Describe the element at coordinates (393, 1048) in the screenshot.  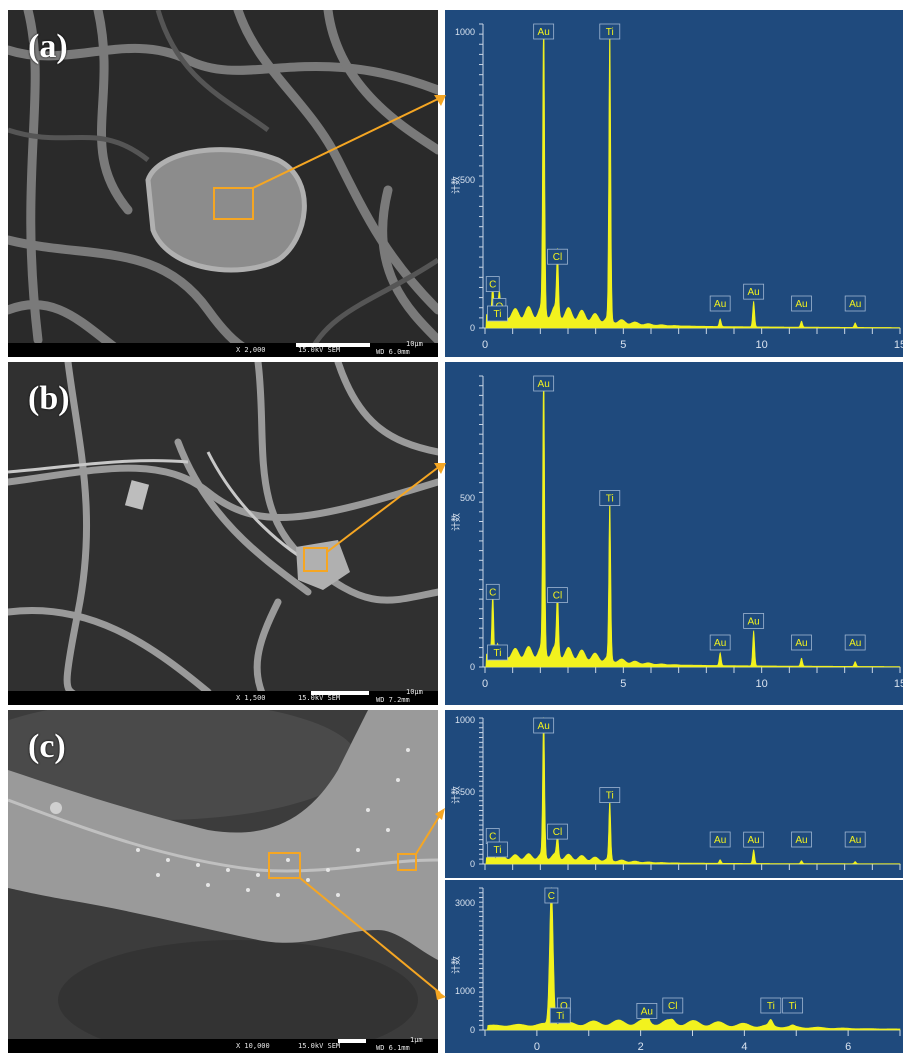
I see `wd-c: WD 6.1mm` at that location.